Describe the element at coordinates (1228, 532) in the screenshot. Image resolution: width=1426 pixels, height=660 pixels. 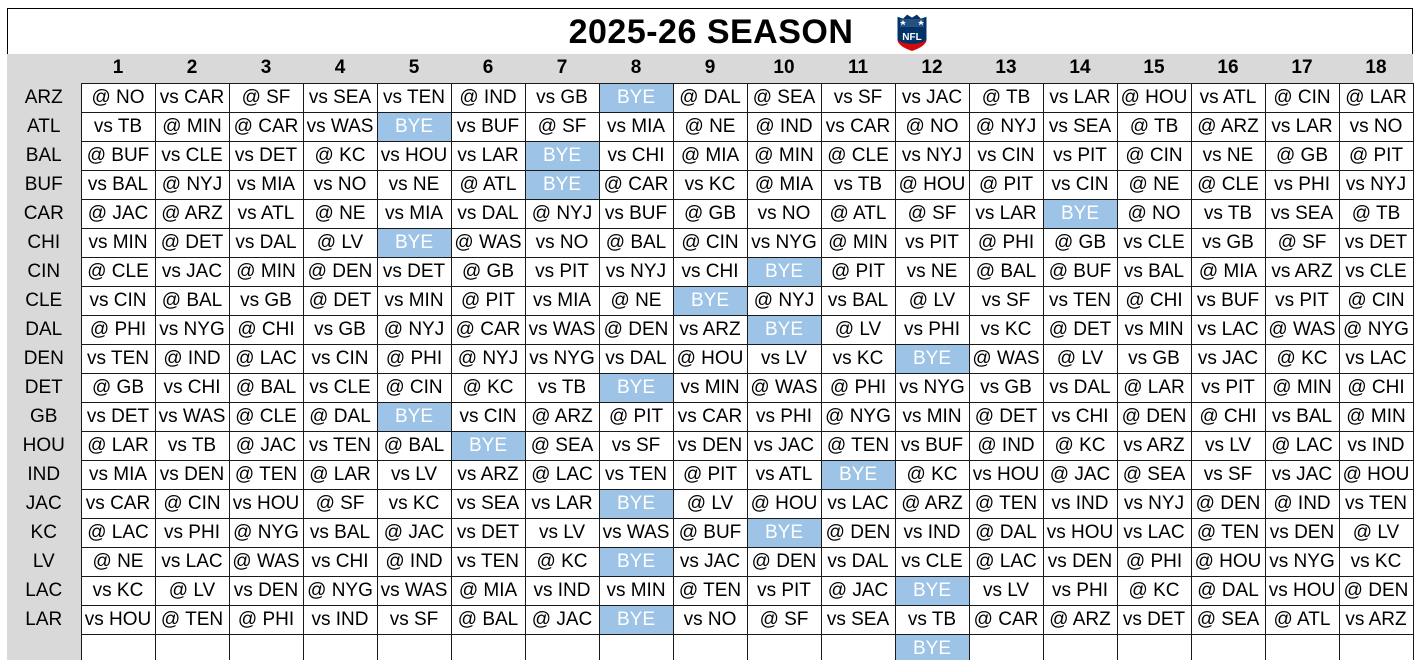
I see `game-cell: @ TEN` at that location.